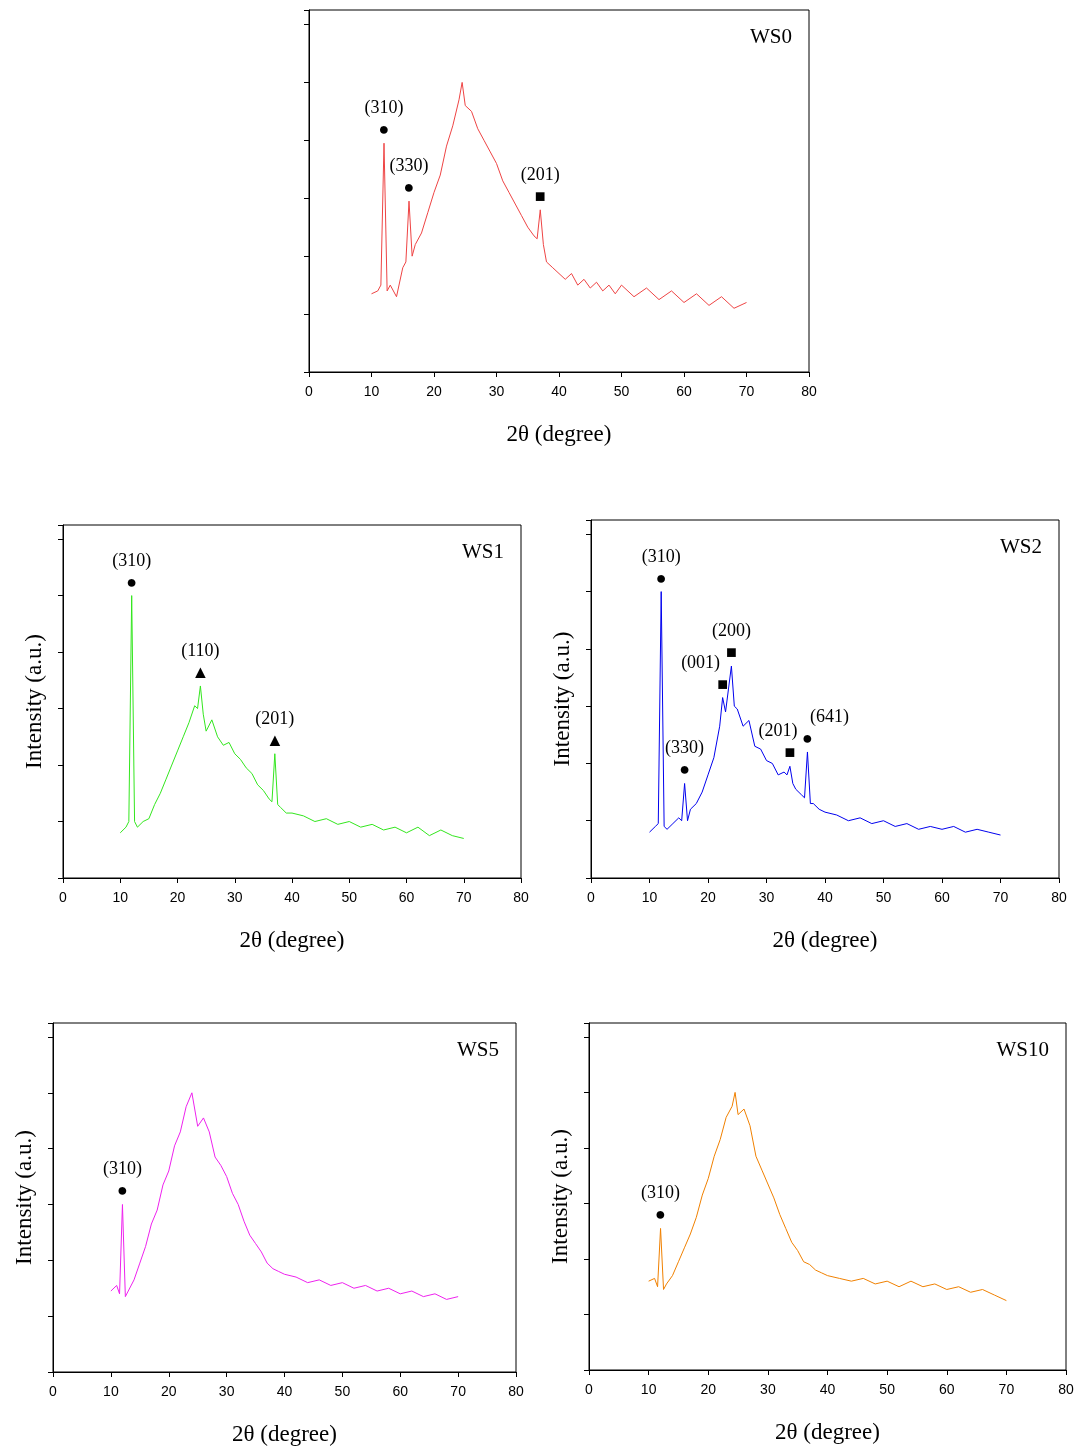  What do you see at coordinates (1021, 545) in the screenshot?
I see `chart-title: WS2` at bounding box center [1021, 545].